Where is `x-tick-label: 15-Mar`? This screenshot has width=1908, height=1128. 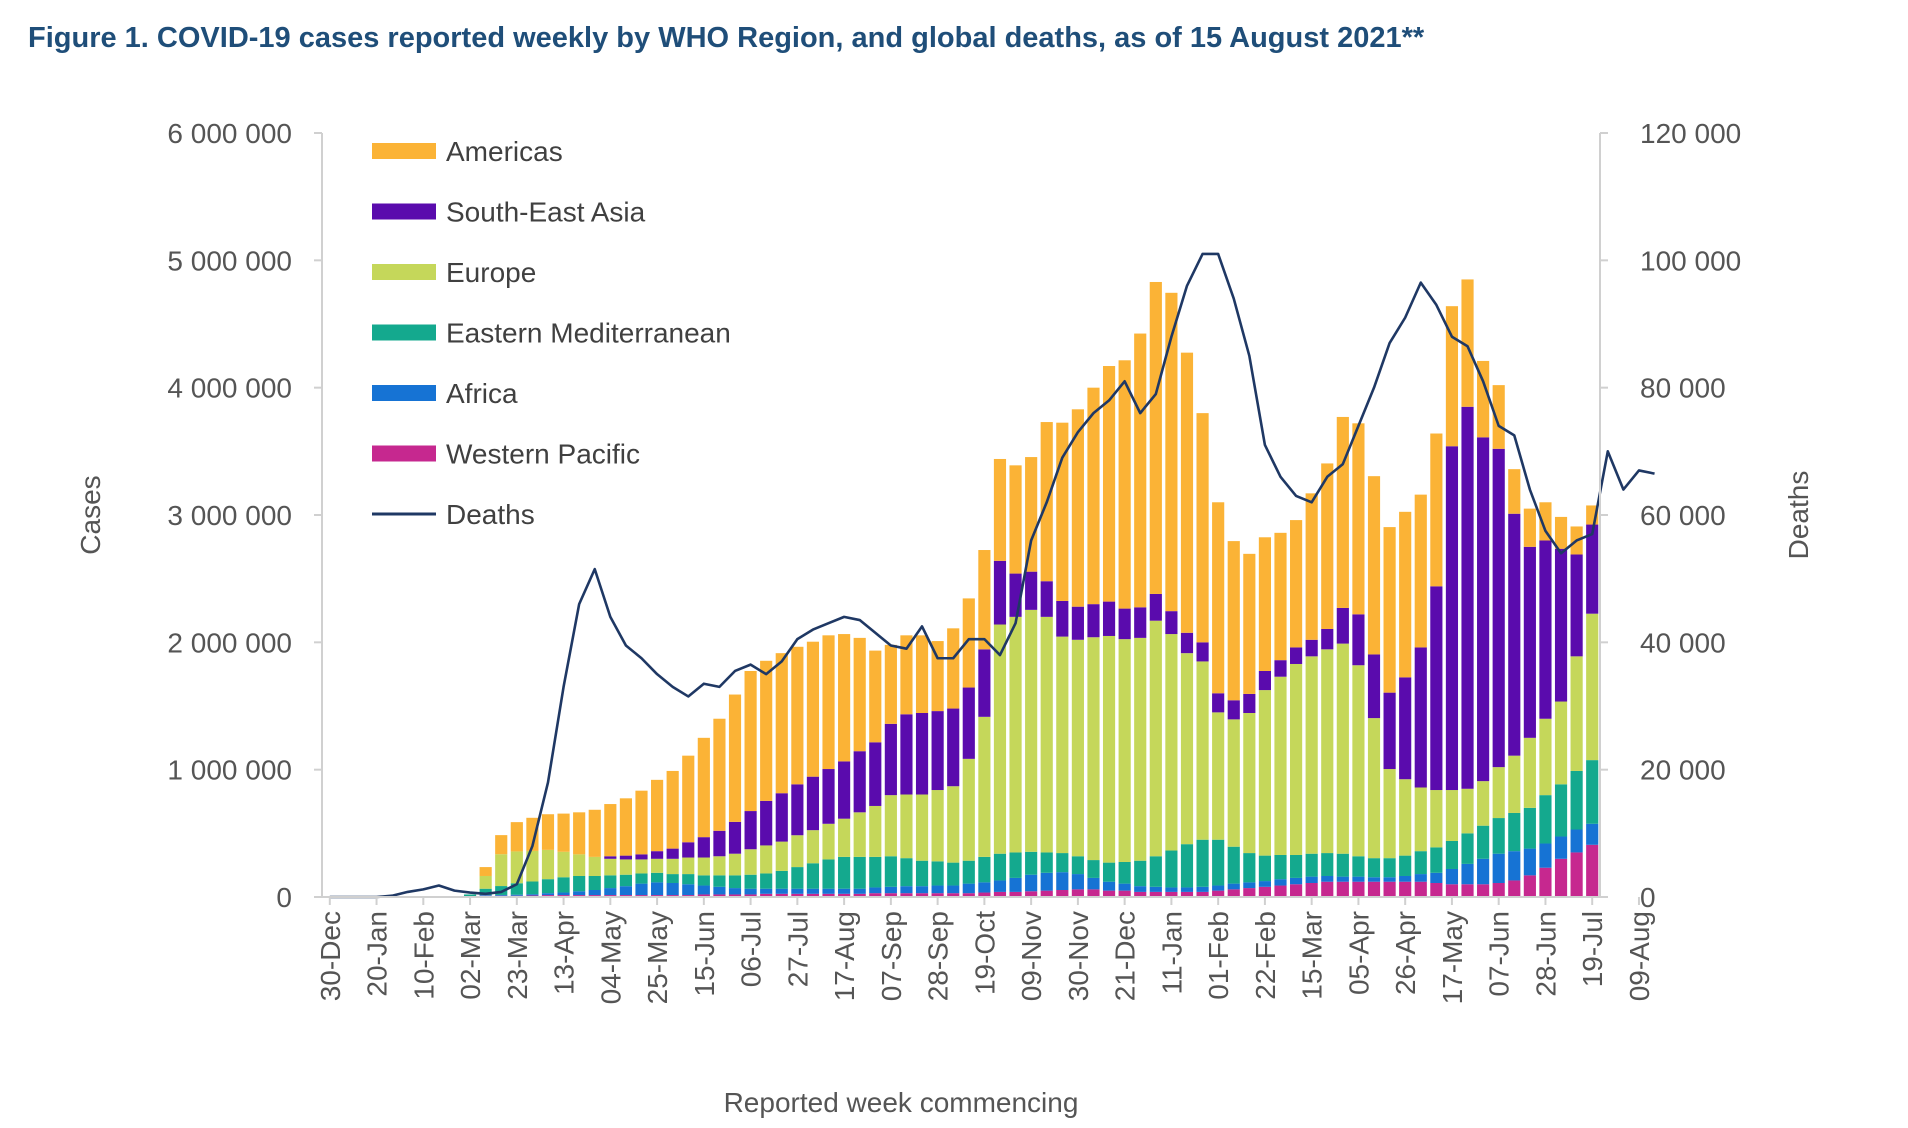
x-tick-label: 15-Mar is located at coordinates (1312, 955).